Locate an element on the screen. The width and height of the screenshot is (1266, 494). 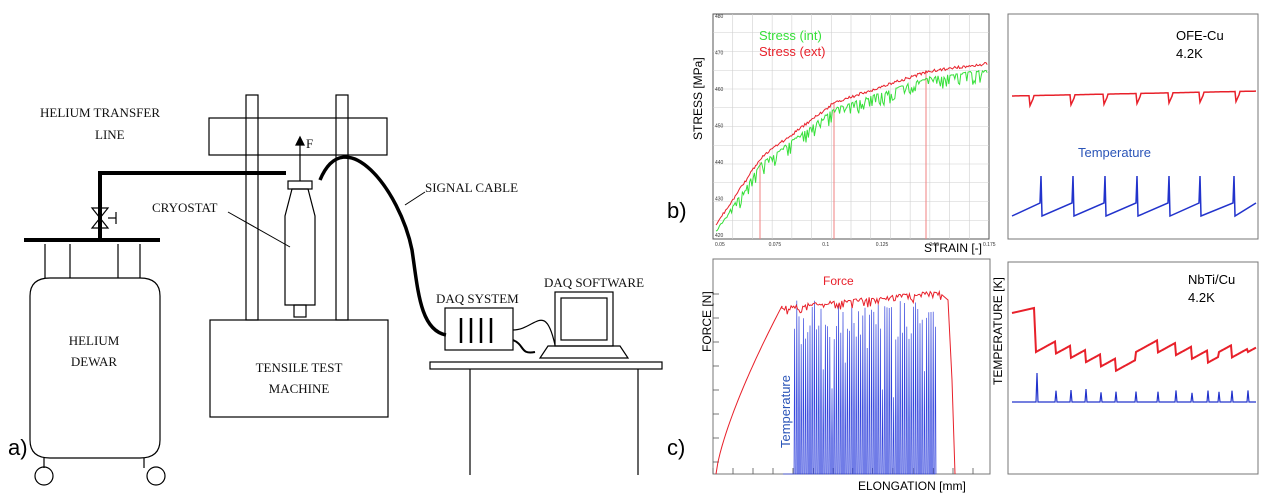
helium-transfer-line is located at coordinates (192, 205).